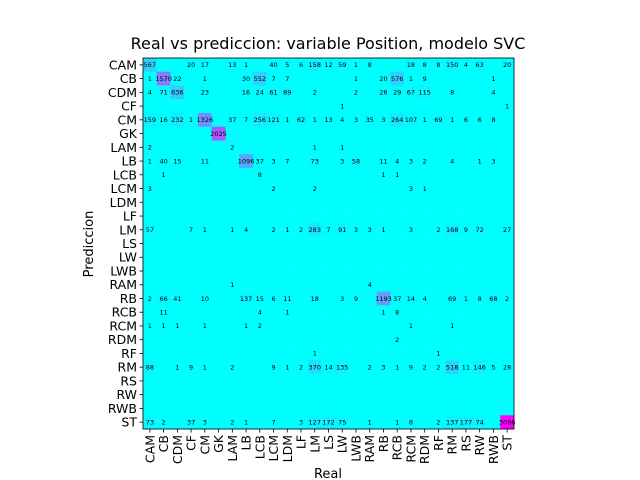 The height and width of the screenshot is (480, 640). I want to click on cell-value-label: 59, so click(342, 65).